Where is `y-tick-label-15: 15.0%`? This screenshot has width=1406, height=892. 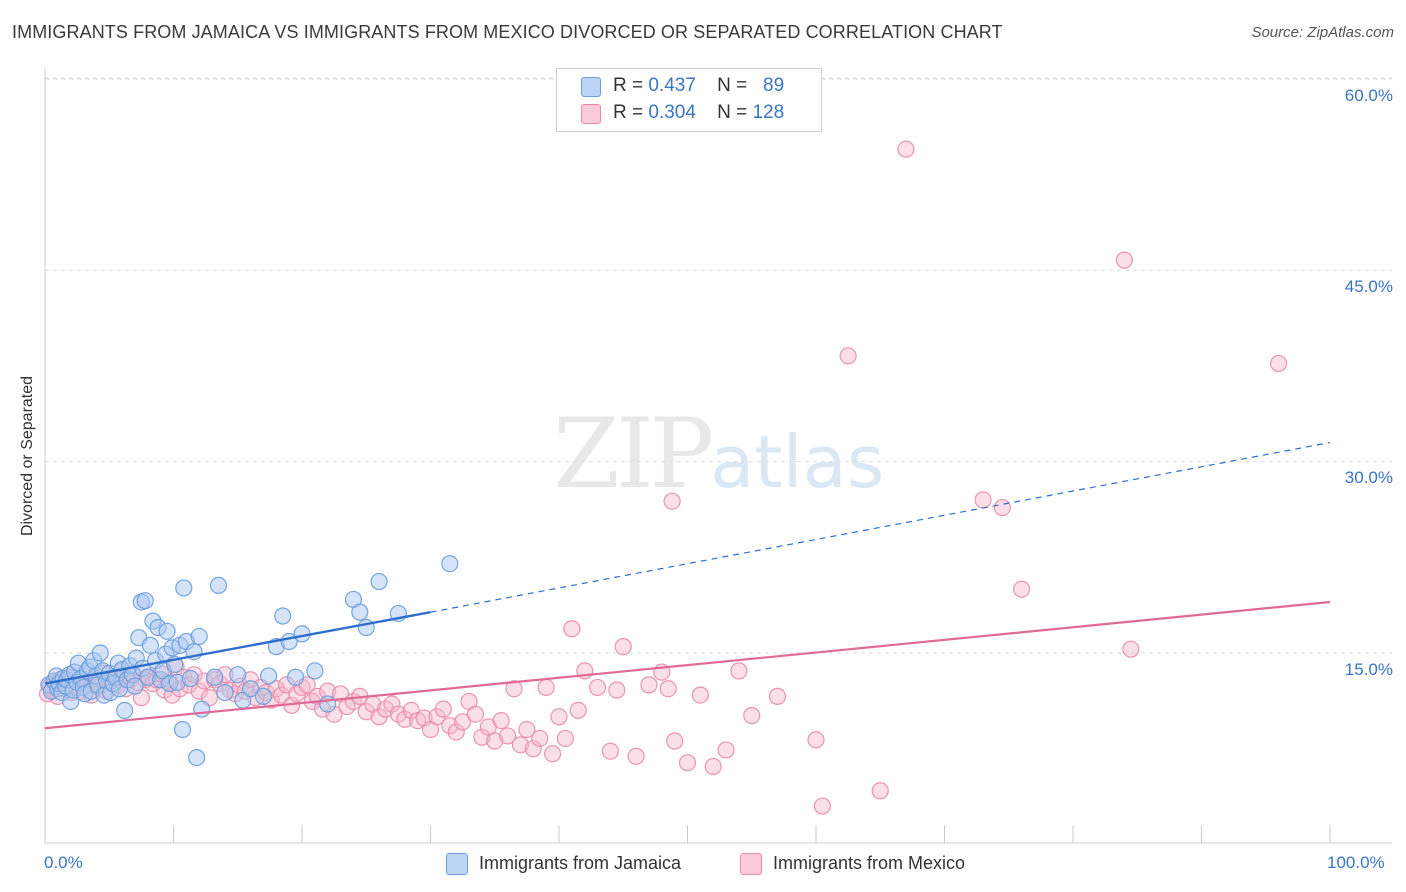
y-tick-label-15: 15.0% is located at coordinates (1368, 669).